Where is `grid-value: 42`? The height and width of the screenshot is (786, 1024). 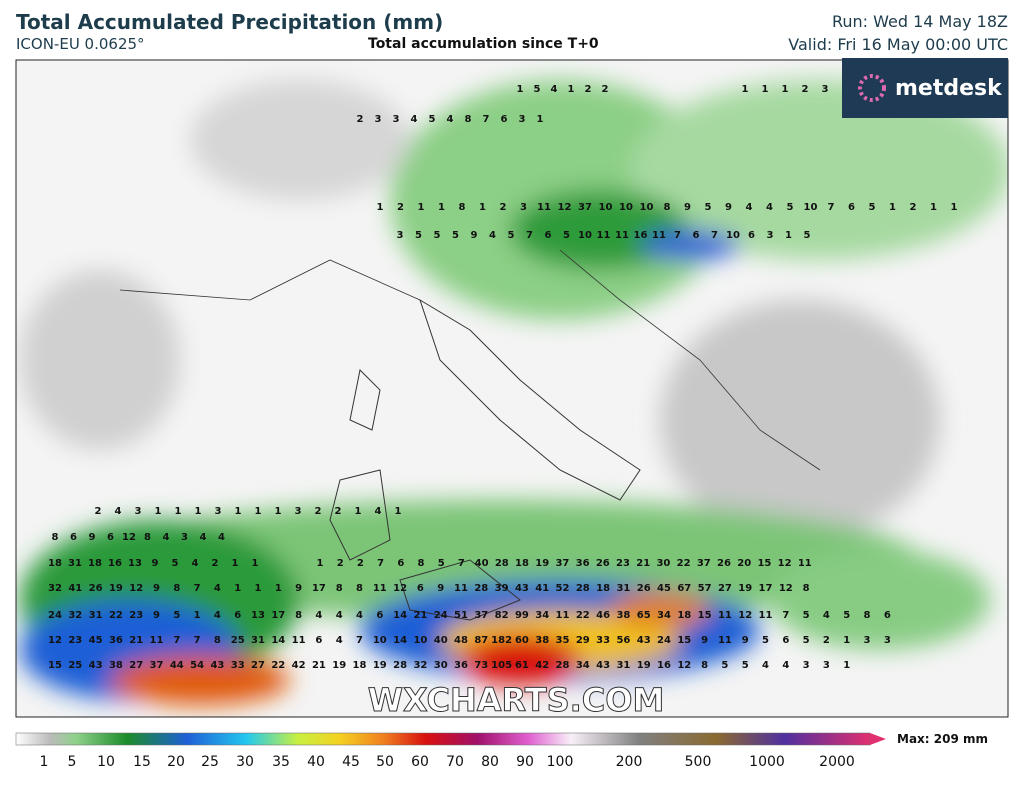
grid-value: 42 is located at coordinates (542, 665).